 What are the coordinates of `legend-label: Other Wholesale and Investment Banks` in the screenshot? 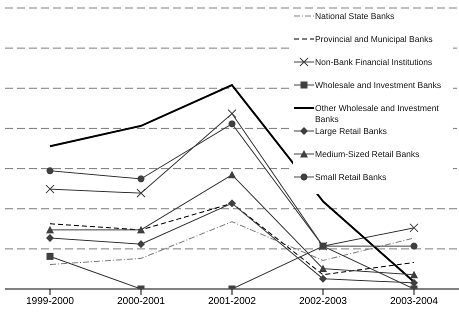 It's located at (377, 113).